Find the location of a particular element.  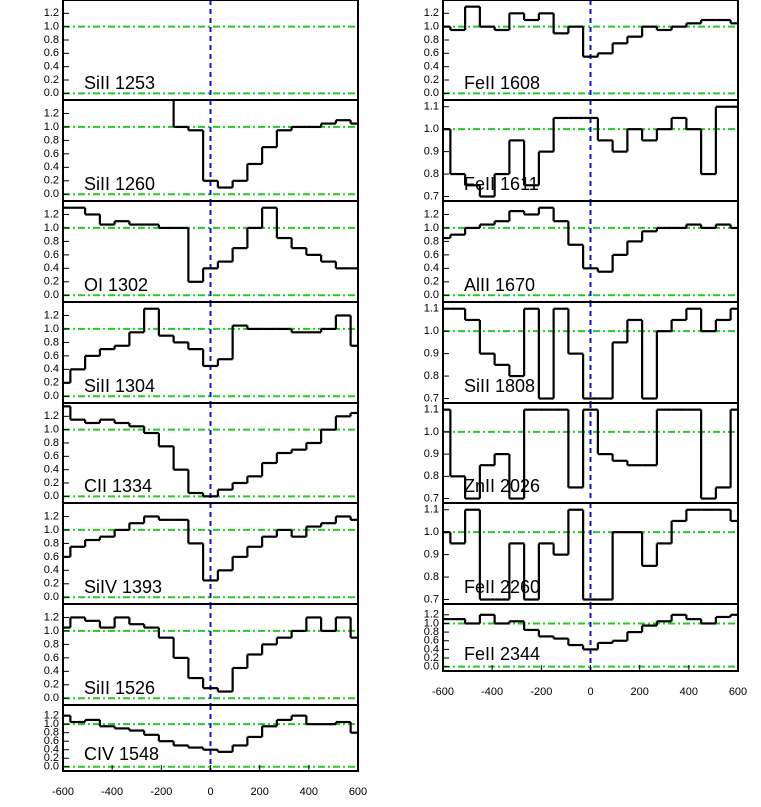

panel: 0.00.20.4 0.60.81.0 1.2 SiII 1253 is located at coordinates (201, 50).